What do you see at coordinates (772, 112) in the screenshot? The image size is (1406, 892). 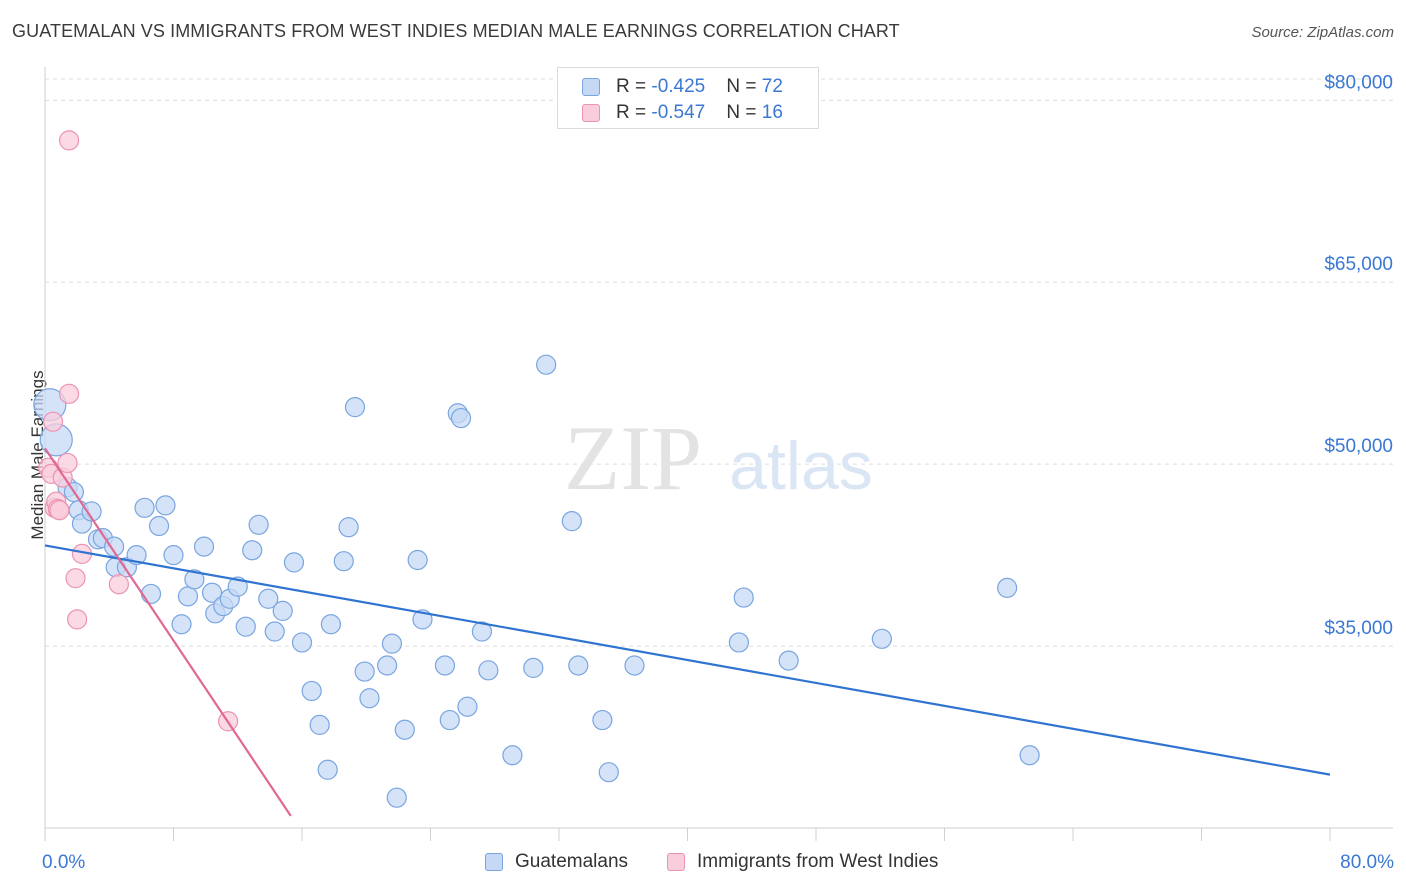 I see `legend-n-value: 16` at bounding box center [772, 112].